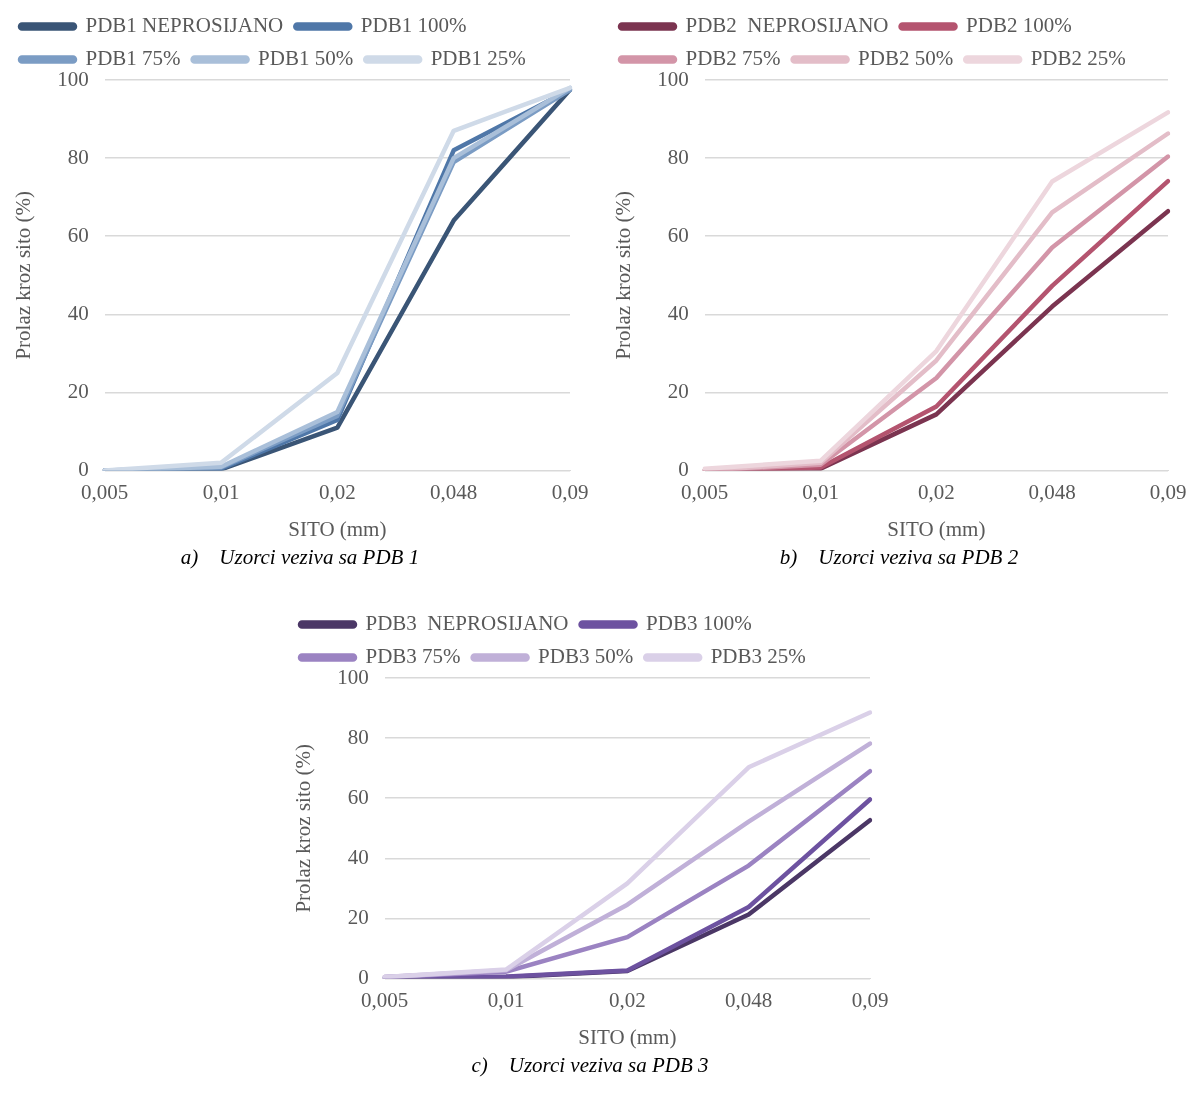 The image size is (1198, 1097). Describe the element at coordinates (300, 557) in the screenshot. I see `text: a) Uzorci veziva sa PDB 1` at that location.